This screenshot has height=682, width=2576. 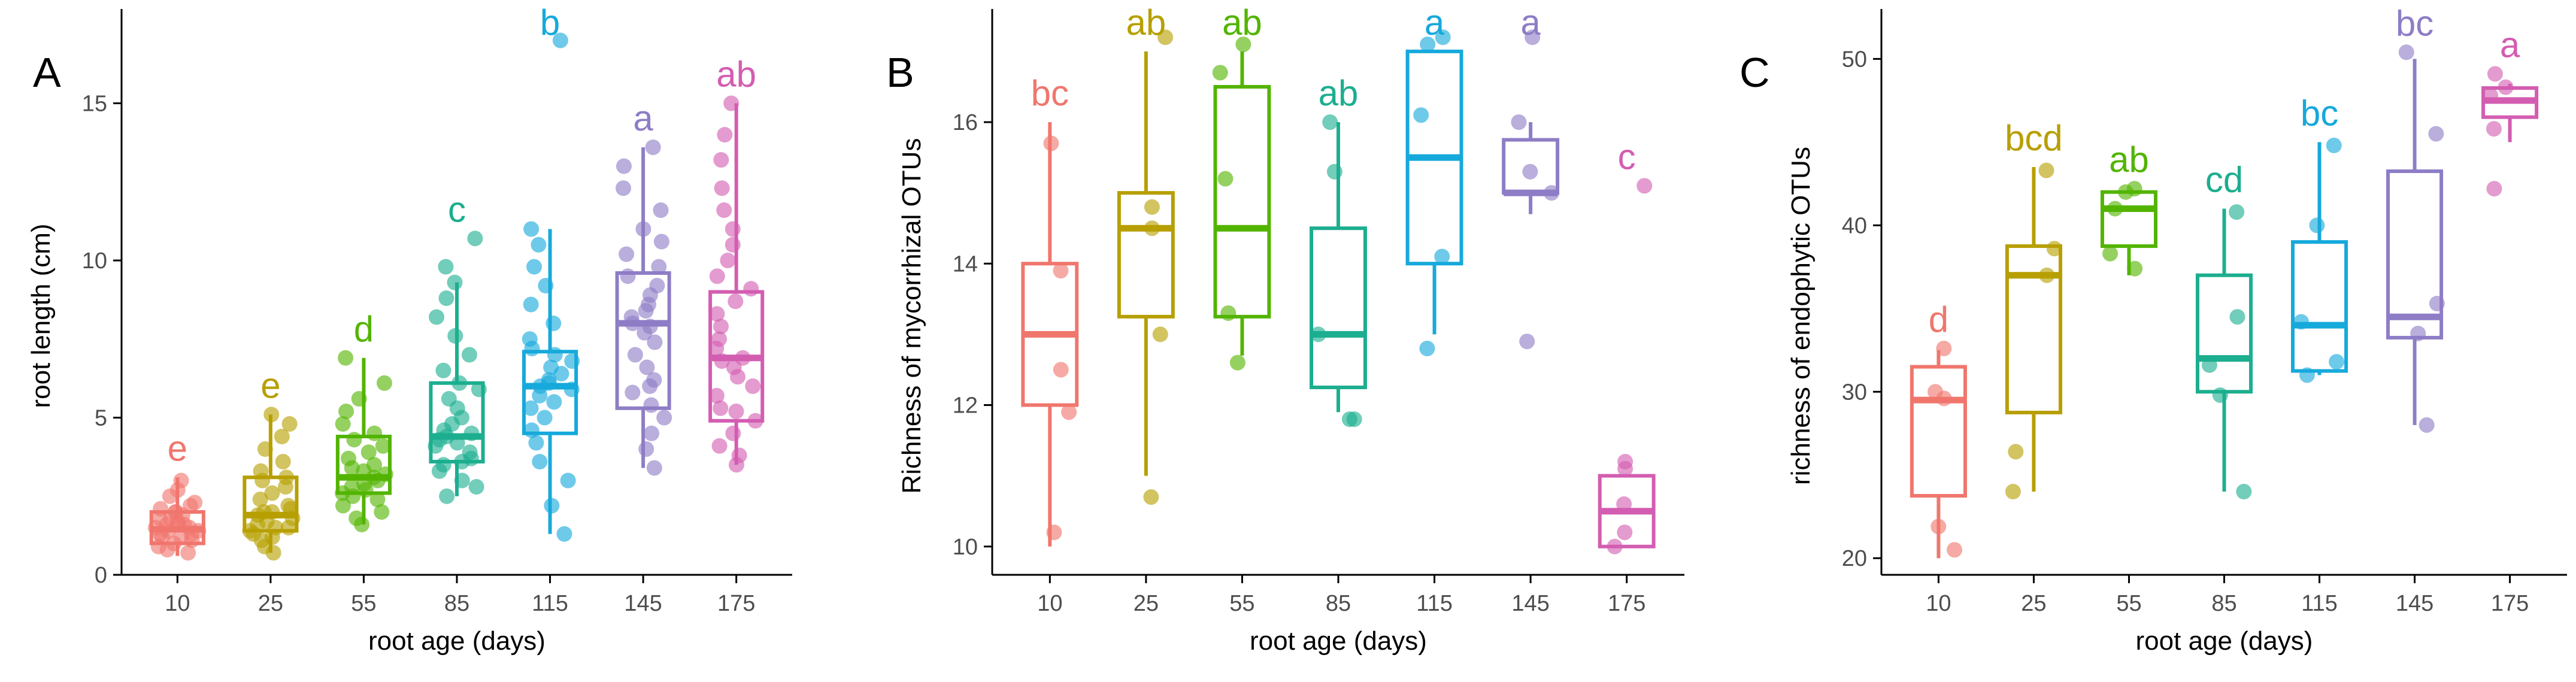 I want to click on box-group-175: c, so click(x=1627, y=345).